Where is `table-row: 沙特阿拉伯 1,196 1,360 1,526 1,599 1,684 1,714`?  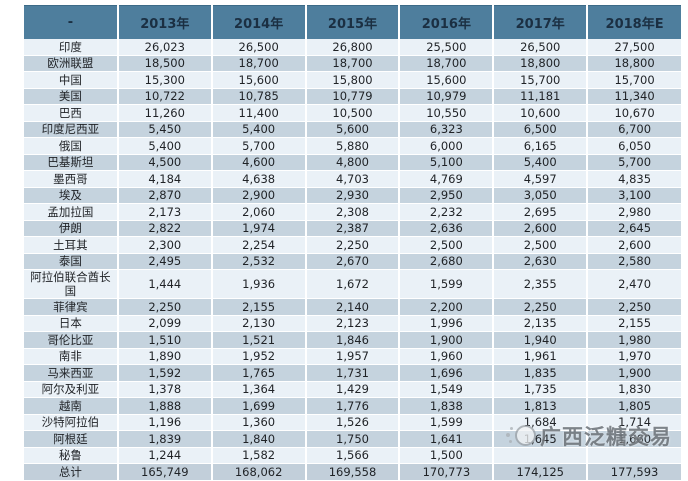 table-row: 沙特阿拉伯 1,196 1,360 1,526 1,599 1,684 1,714 is located at coordinates (353, 422).